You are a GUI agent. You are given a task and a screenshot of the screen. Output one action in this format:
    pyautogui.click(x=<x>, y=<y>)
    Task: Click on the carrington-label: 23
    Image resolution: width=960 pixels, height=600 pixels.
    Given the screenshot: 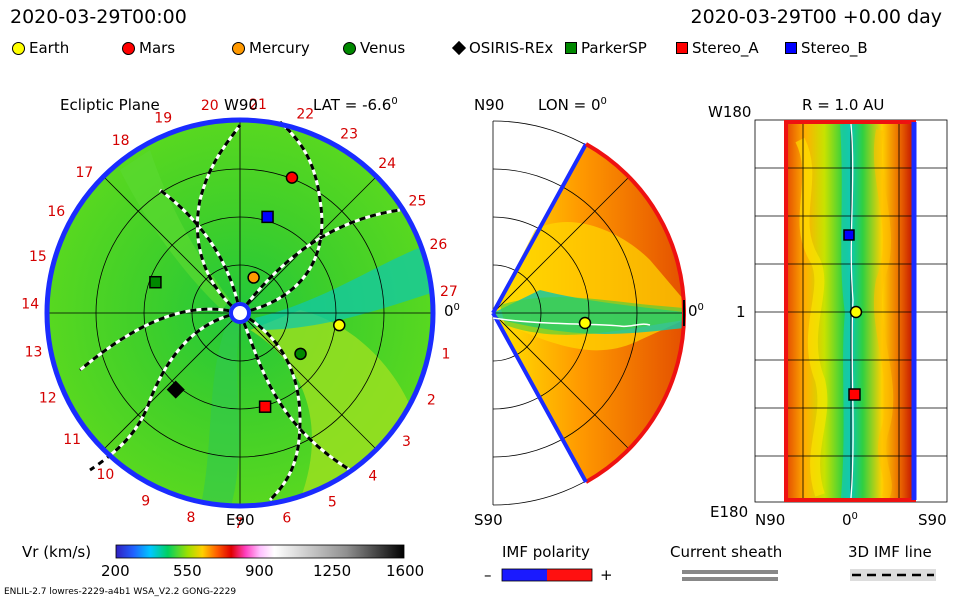 What is the action you would take?
    pyautogui.click(x=349, y=135)
    